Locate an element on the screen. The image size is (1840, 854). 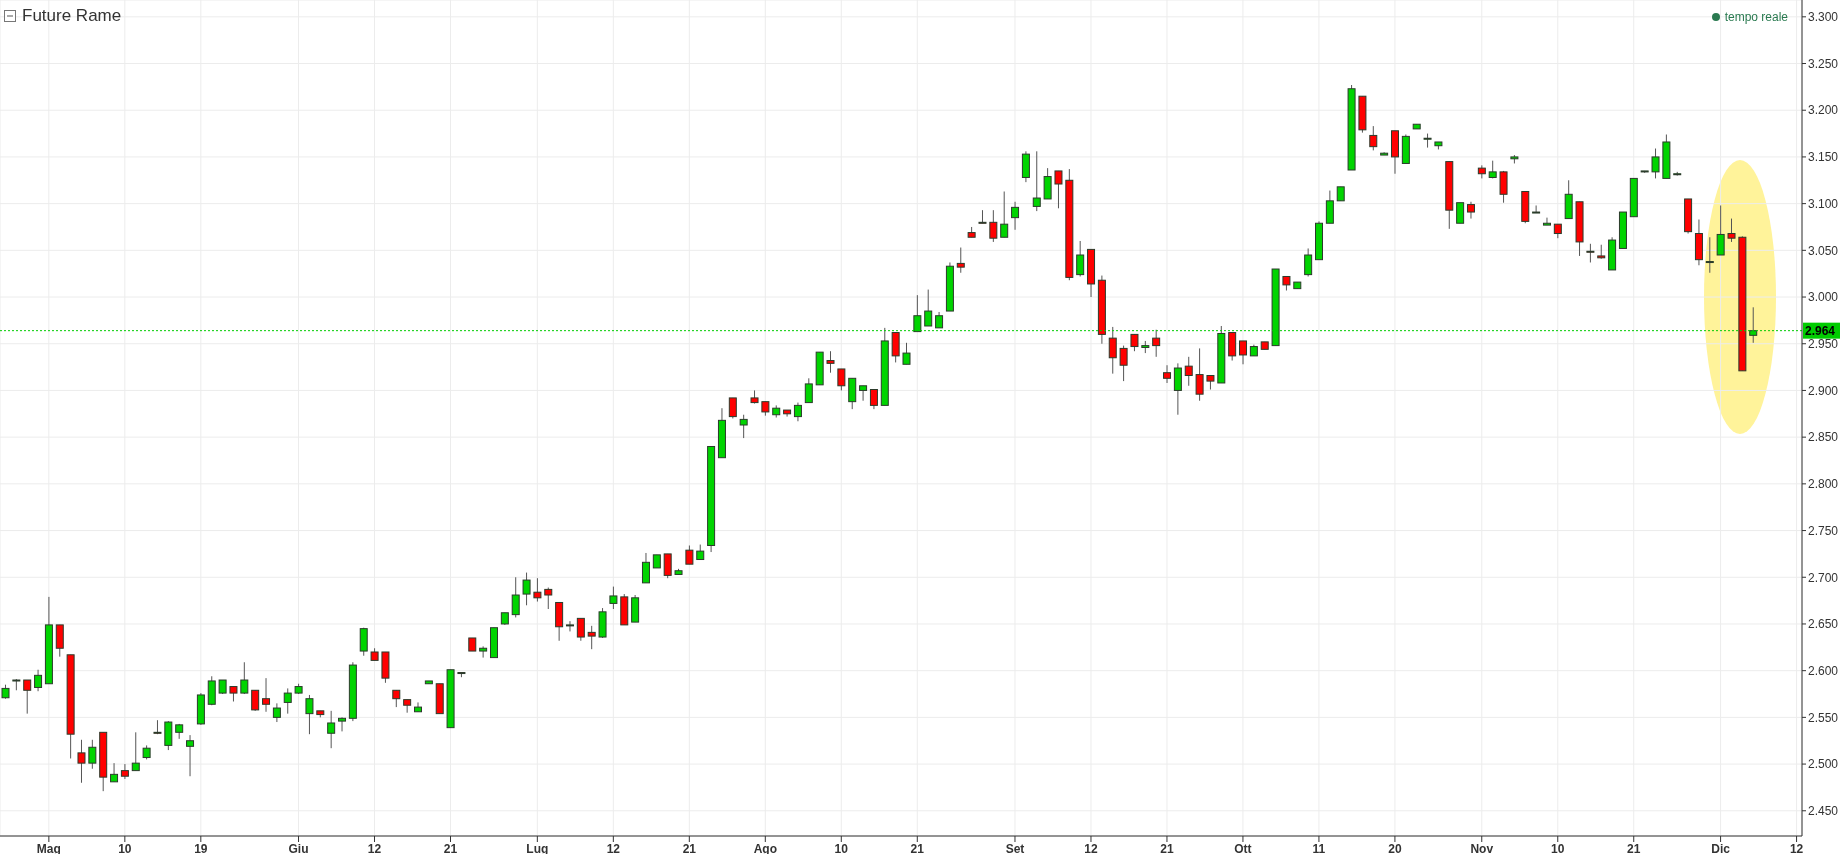
x-tick-label: 20 is located at coordinates (1395, 847).